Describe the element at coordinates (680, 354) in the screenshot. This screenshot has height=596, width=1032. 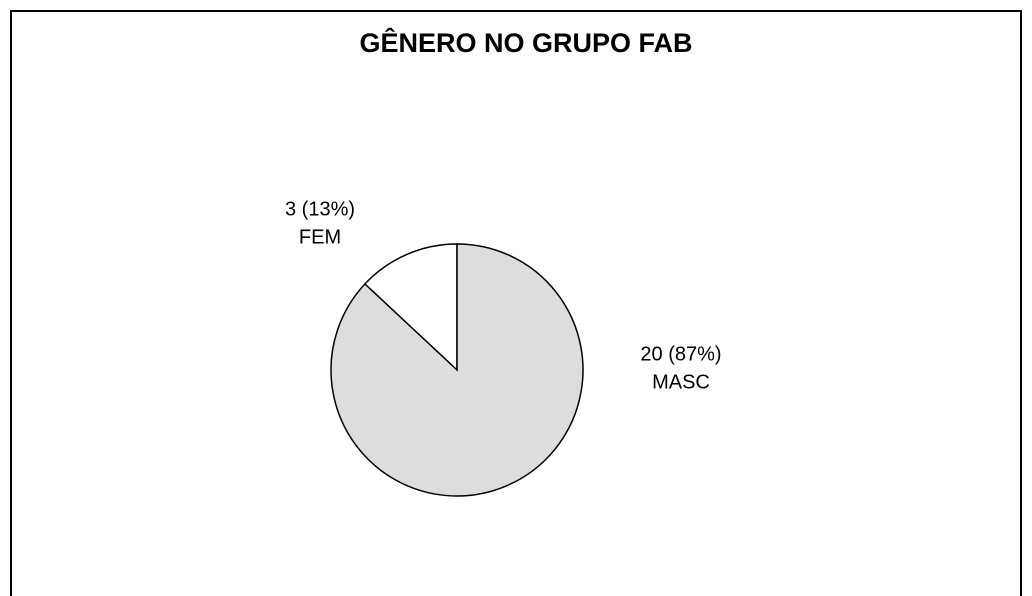
I see `data-label: 20 (87%)` at that location.